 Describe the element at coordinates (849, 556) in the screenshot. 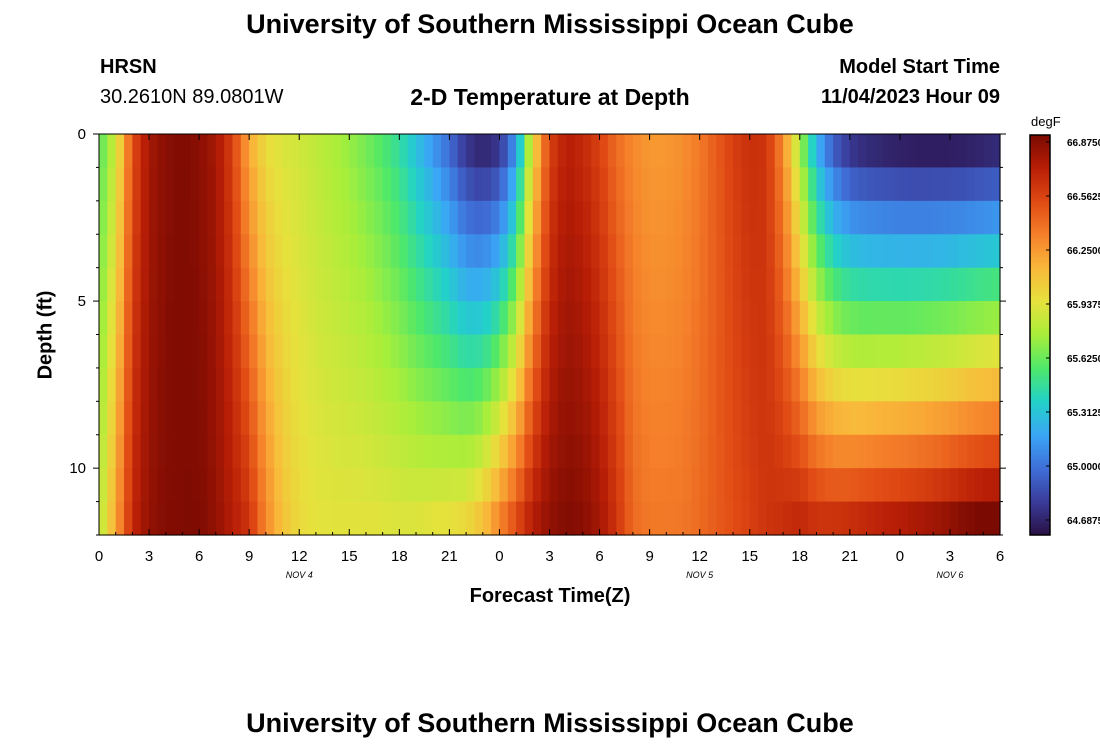

I see `x-tick-label: 21` at that location.